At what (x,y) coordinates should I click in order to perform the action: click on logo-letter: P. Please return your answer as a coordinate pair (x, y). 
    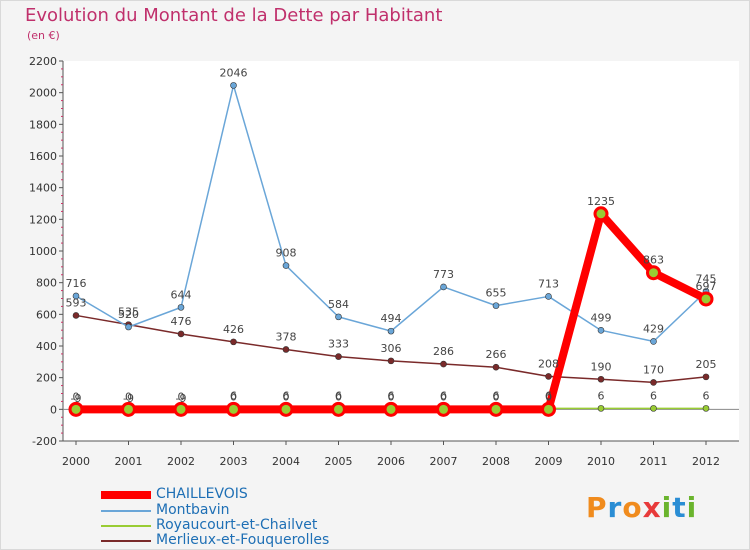
    Looking at the image, I should click on (597, 507).